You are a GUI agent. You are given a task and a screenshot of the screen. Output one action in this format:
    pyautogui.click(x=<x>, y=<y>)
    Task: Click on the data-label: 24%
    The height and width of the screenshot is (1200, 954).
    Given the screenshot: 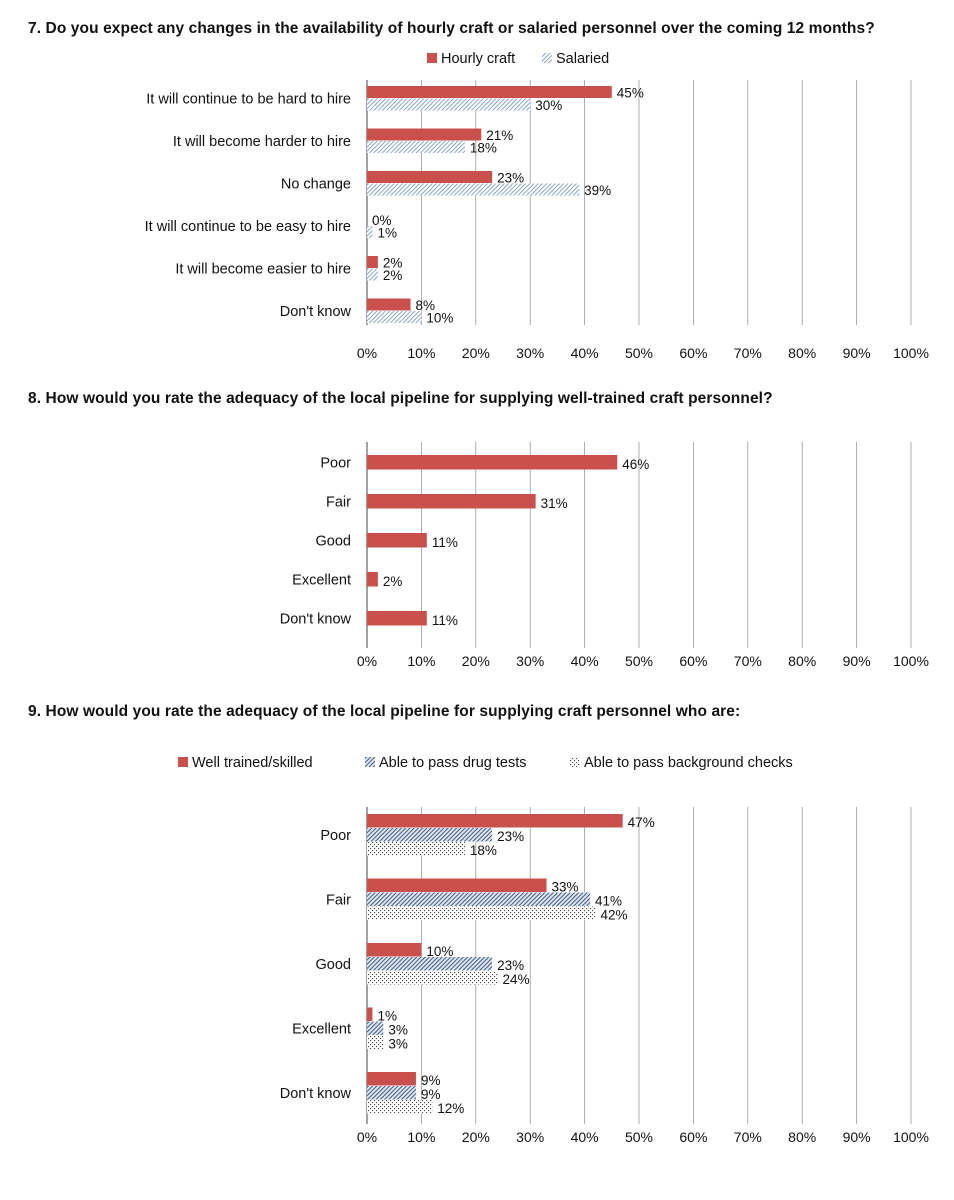 What is the action you would take?
    pyautogui.click(x=516, y=979)
    